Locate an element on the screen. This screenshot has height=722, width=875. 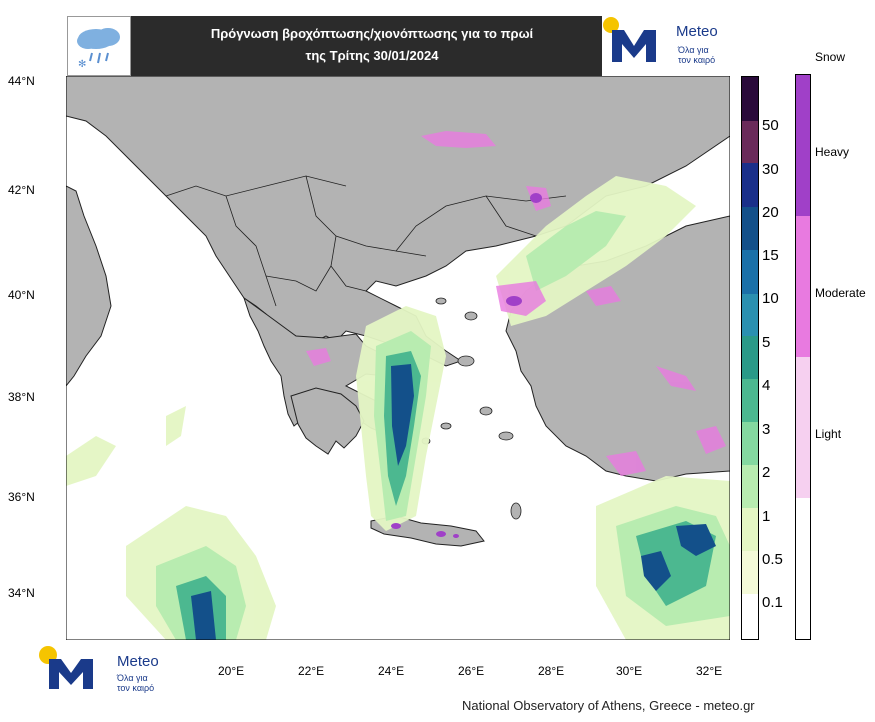
precip-label: 20 is located at coordinates (770, 212).